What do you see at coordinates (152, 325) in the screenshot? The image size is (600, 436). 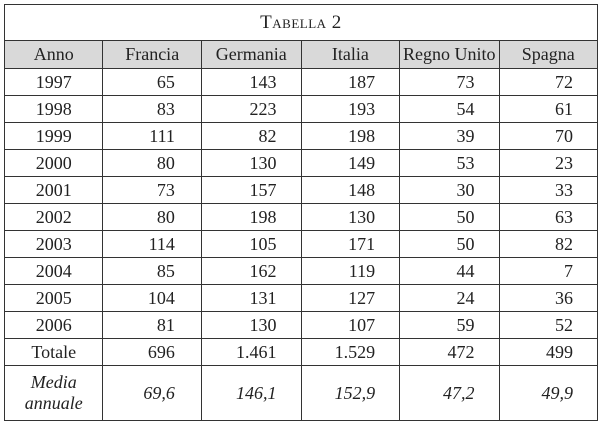 I see `cell-francia: 81` at bounding box center [152, 325].